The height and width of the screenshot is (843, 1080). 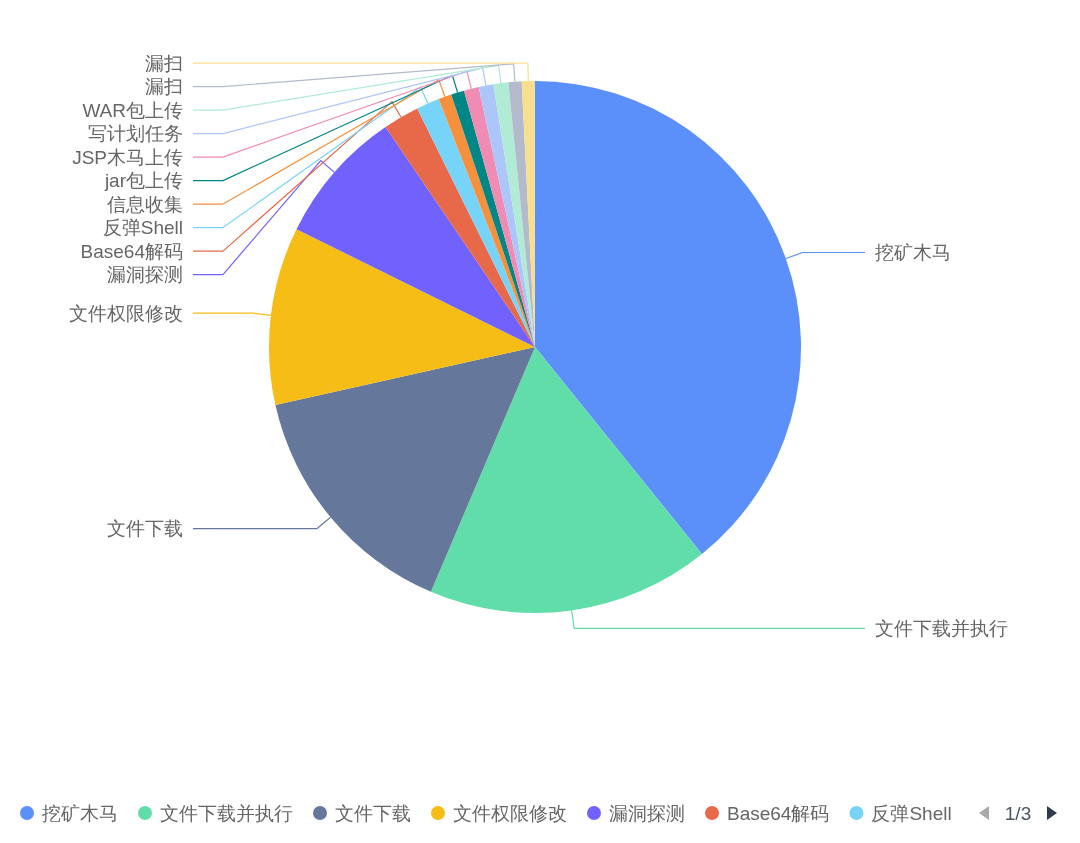 I want to click on slice-label: 文件下载, so click(x=145, y=529).